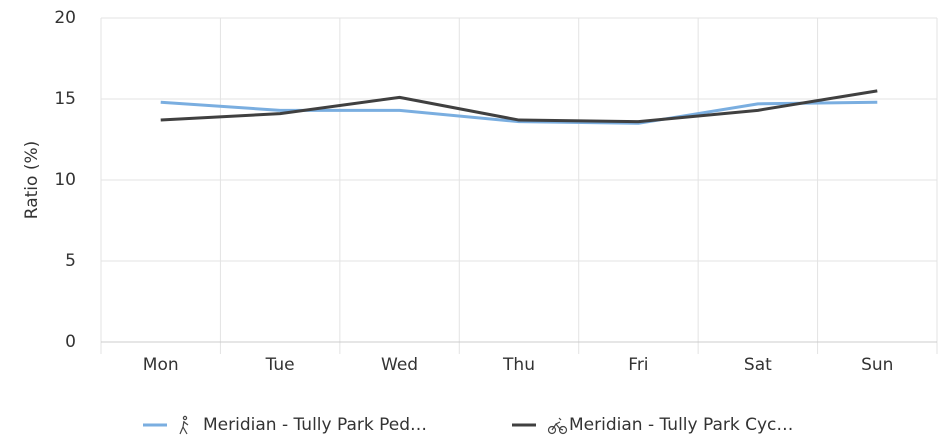 This screenshot has height=437, width=943. What do you see at coordinates (758, 365) in the screenshot?
I see `x-tick-label: Sat` at bounding box center [758, 365].